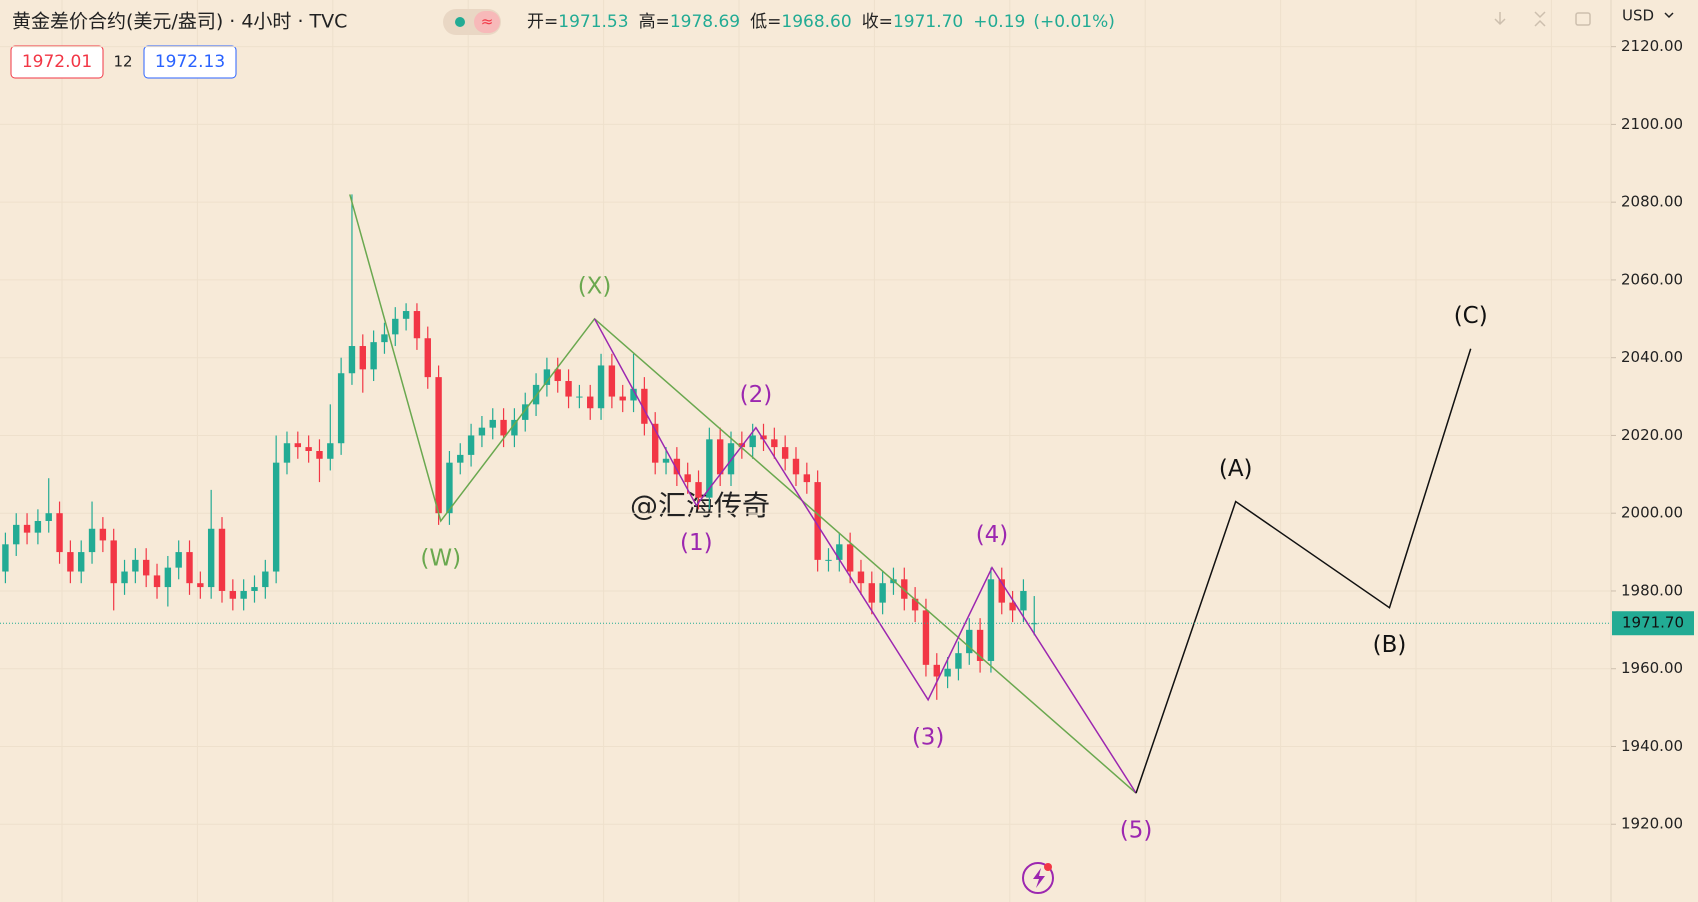 This screenshot has height=902, width=1698. What do you see at coordinates (696, 543) in the screenshot?
I see `wave-label: (1)` at bounding box center [696, 543].